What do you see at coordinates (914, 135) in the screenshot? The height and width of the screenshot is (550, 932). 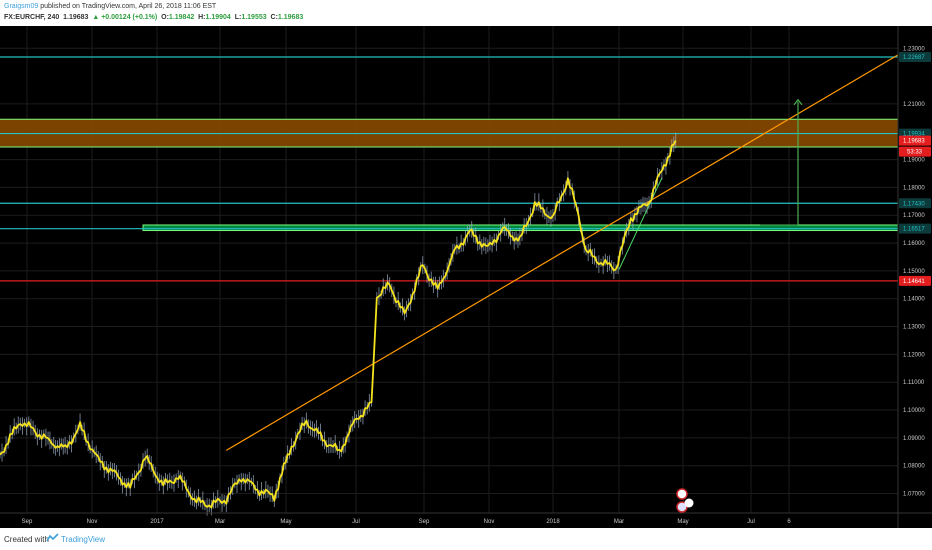 I see `level-price-tag: 1.19934` at bounding box center [914, 135].